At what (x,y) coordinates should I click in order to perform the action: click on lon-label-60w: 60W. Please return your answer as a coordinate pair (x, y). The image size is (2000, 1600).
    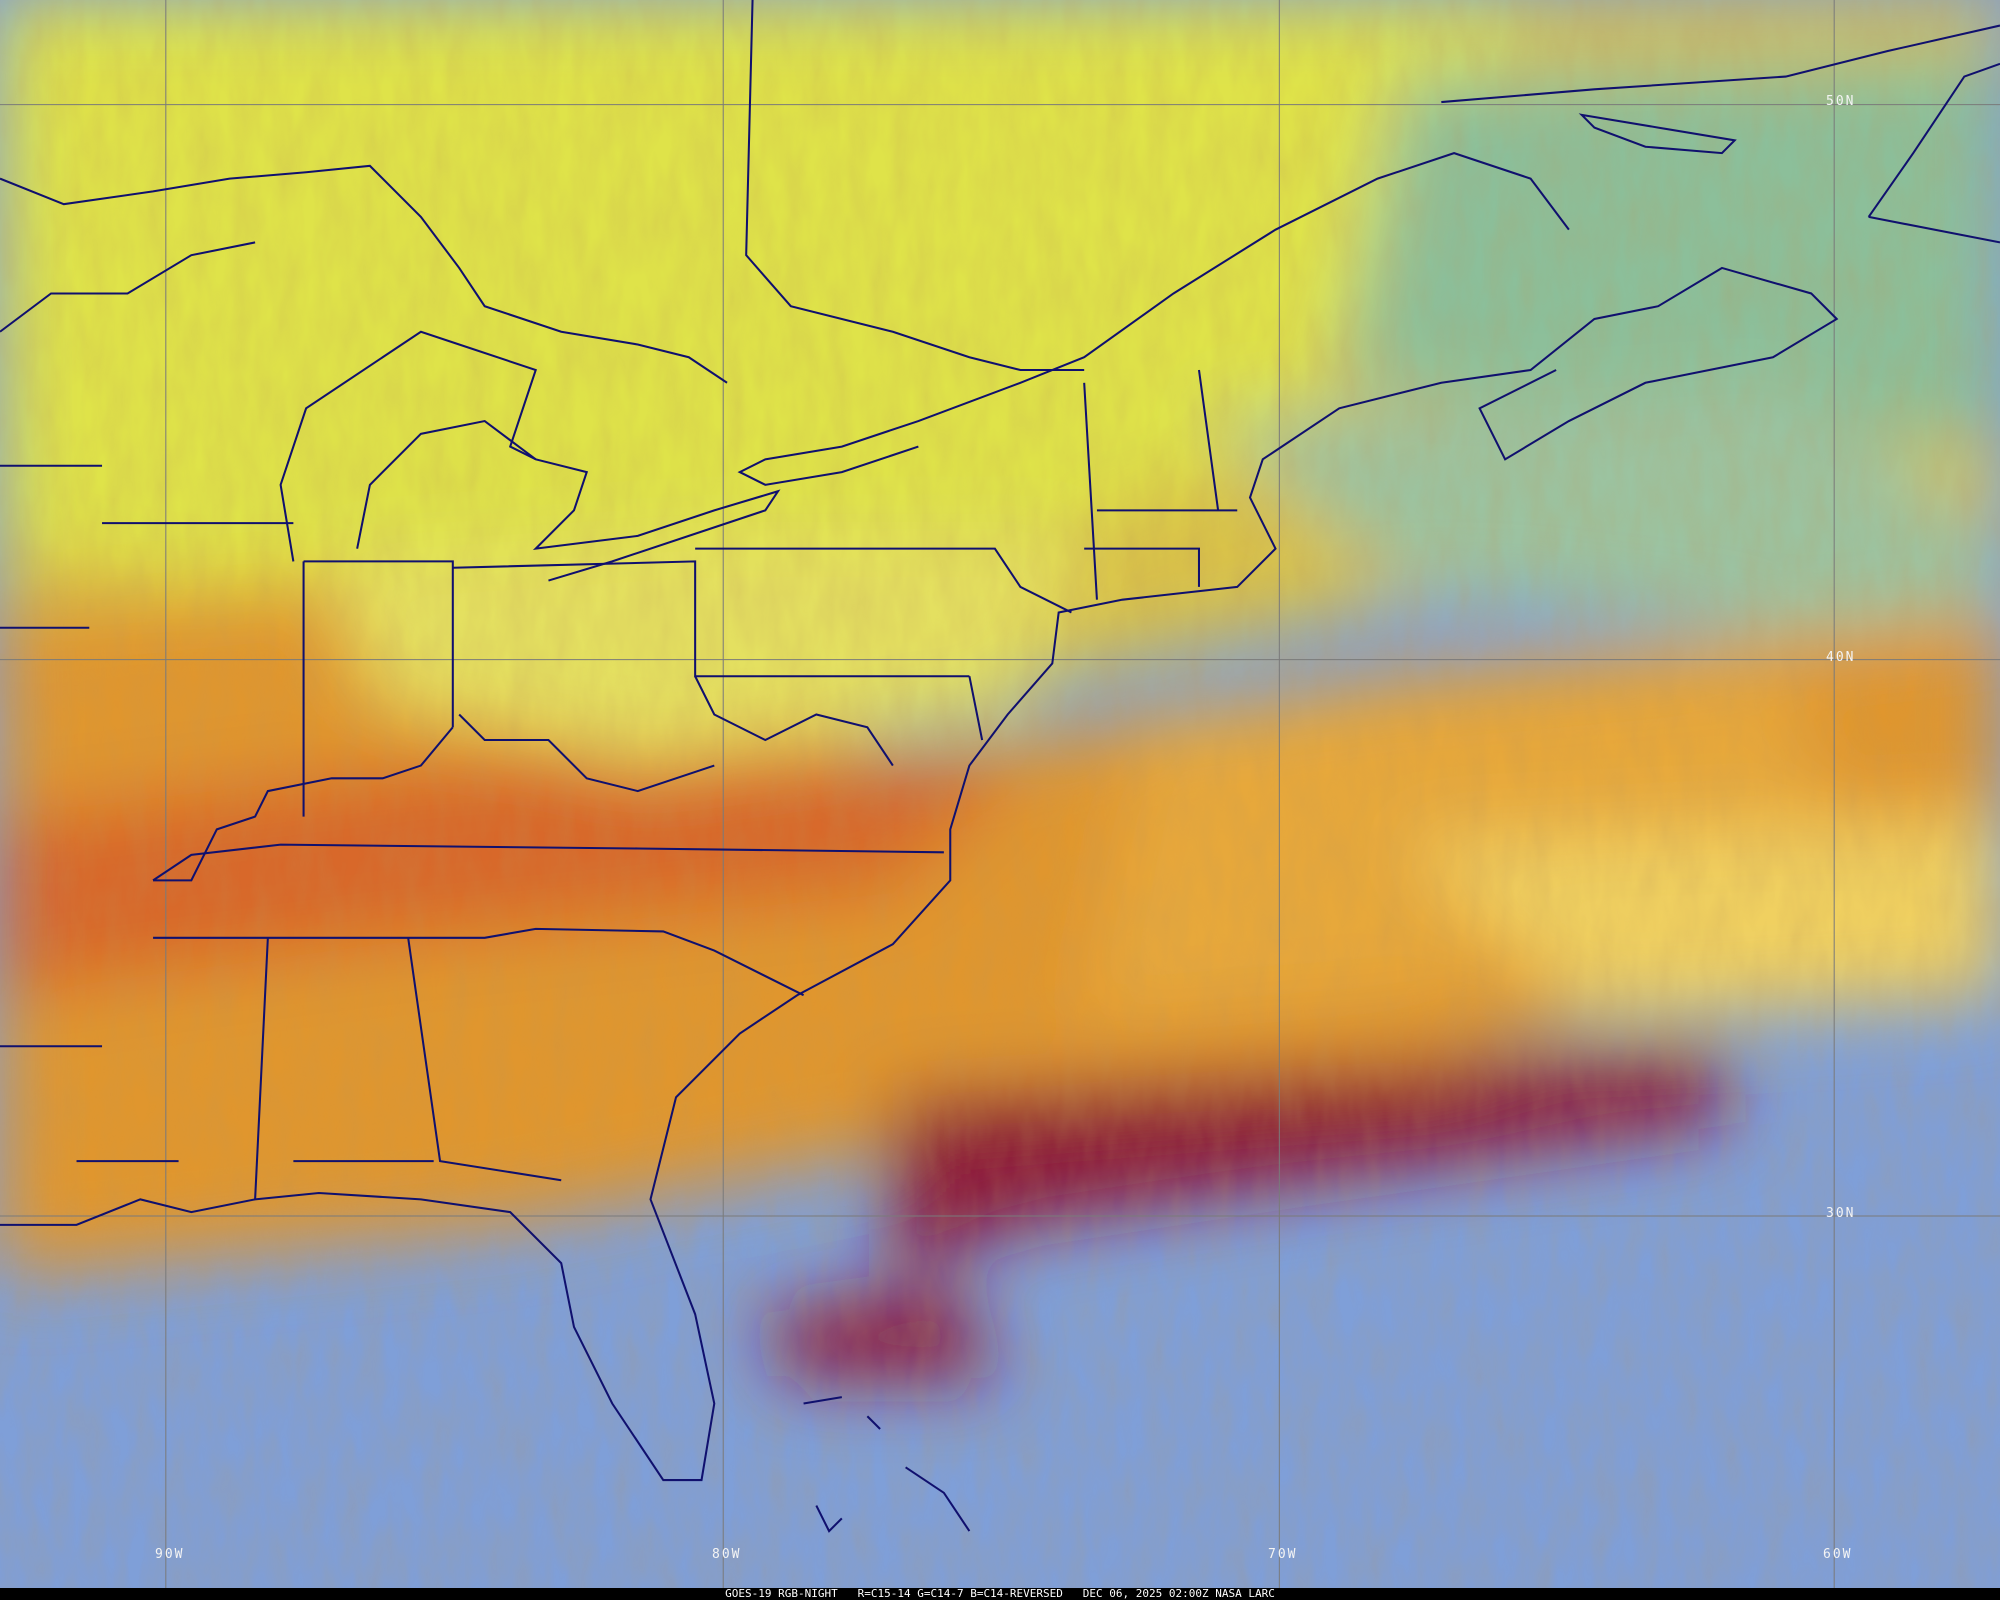
    Looking at the image, I should click on (1838, 1554).